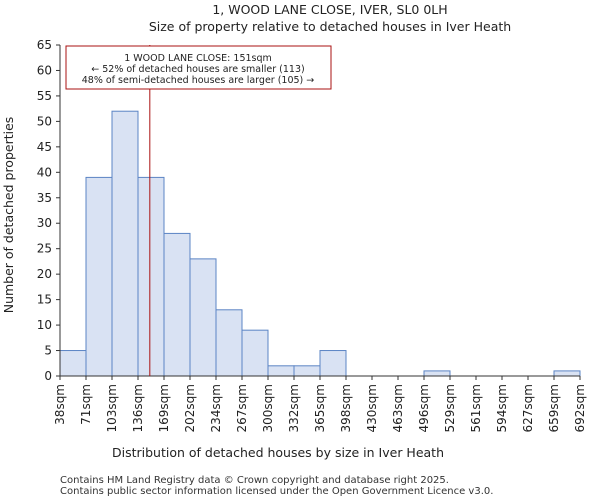 This screenshot has width=600, height=500. Describe the element at coordinates (528, 408) in the screenshot. I see `x-tick-label: 627sqm` at that location.